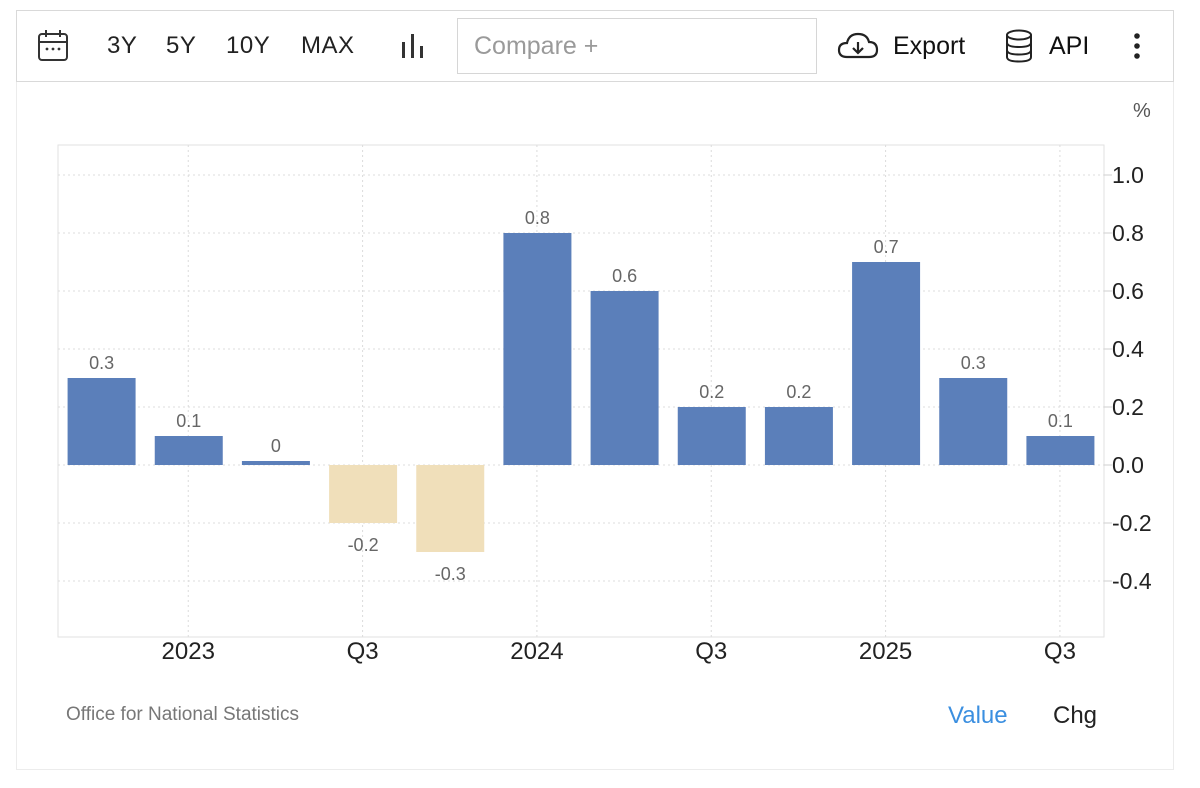 Image resolution: width=1200 pixels, height=788 pixels. Describe the element at coordinates (1128, 291) in the screenshot. I see `y-tick-label: 0.6` at that location.